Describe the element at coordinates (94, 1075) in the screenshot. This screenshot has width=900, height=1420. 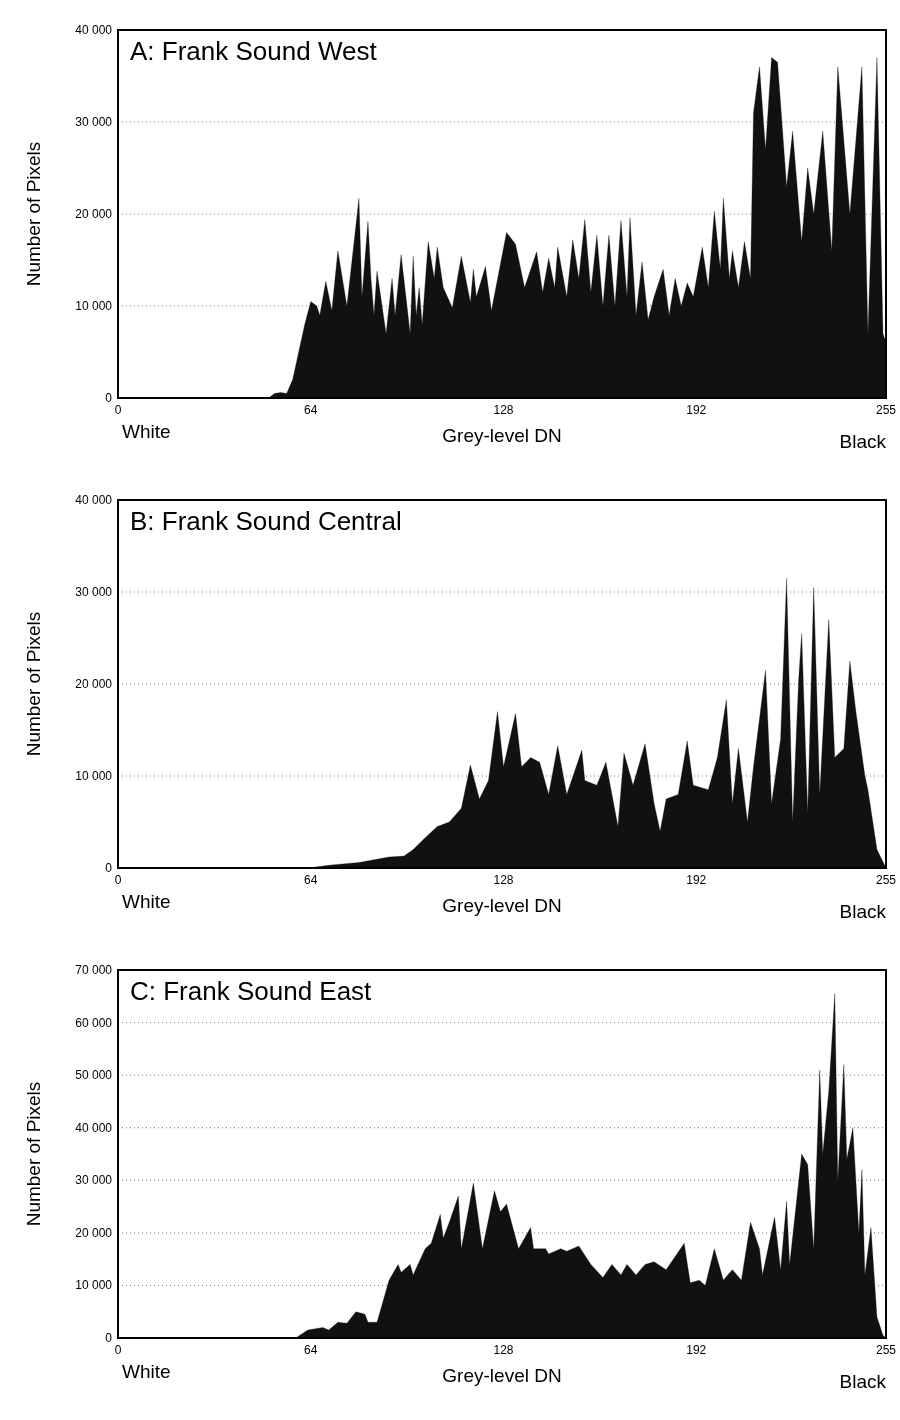
I see `y-tick-label: 50 000` at that location.